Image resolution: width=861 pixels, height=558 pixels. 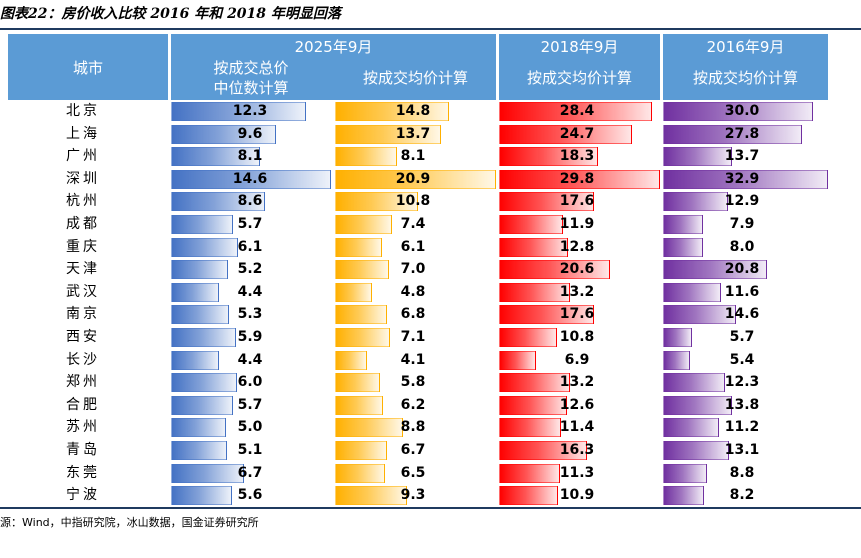 I want to click on header-city-cell, so click(x=88, y=67).